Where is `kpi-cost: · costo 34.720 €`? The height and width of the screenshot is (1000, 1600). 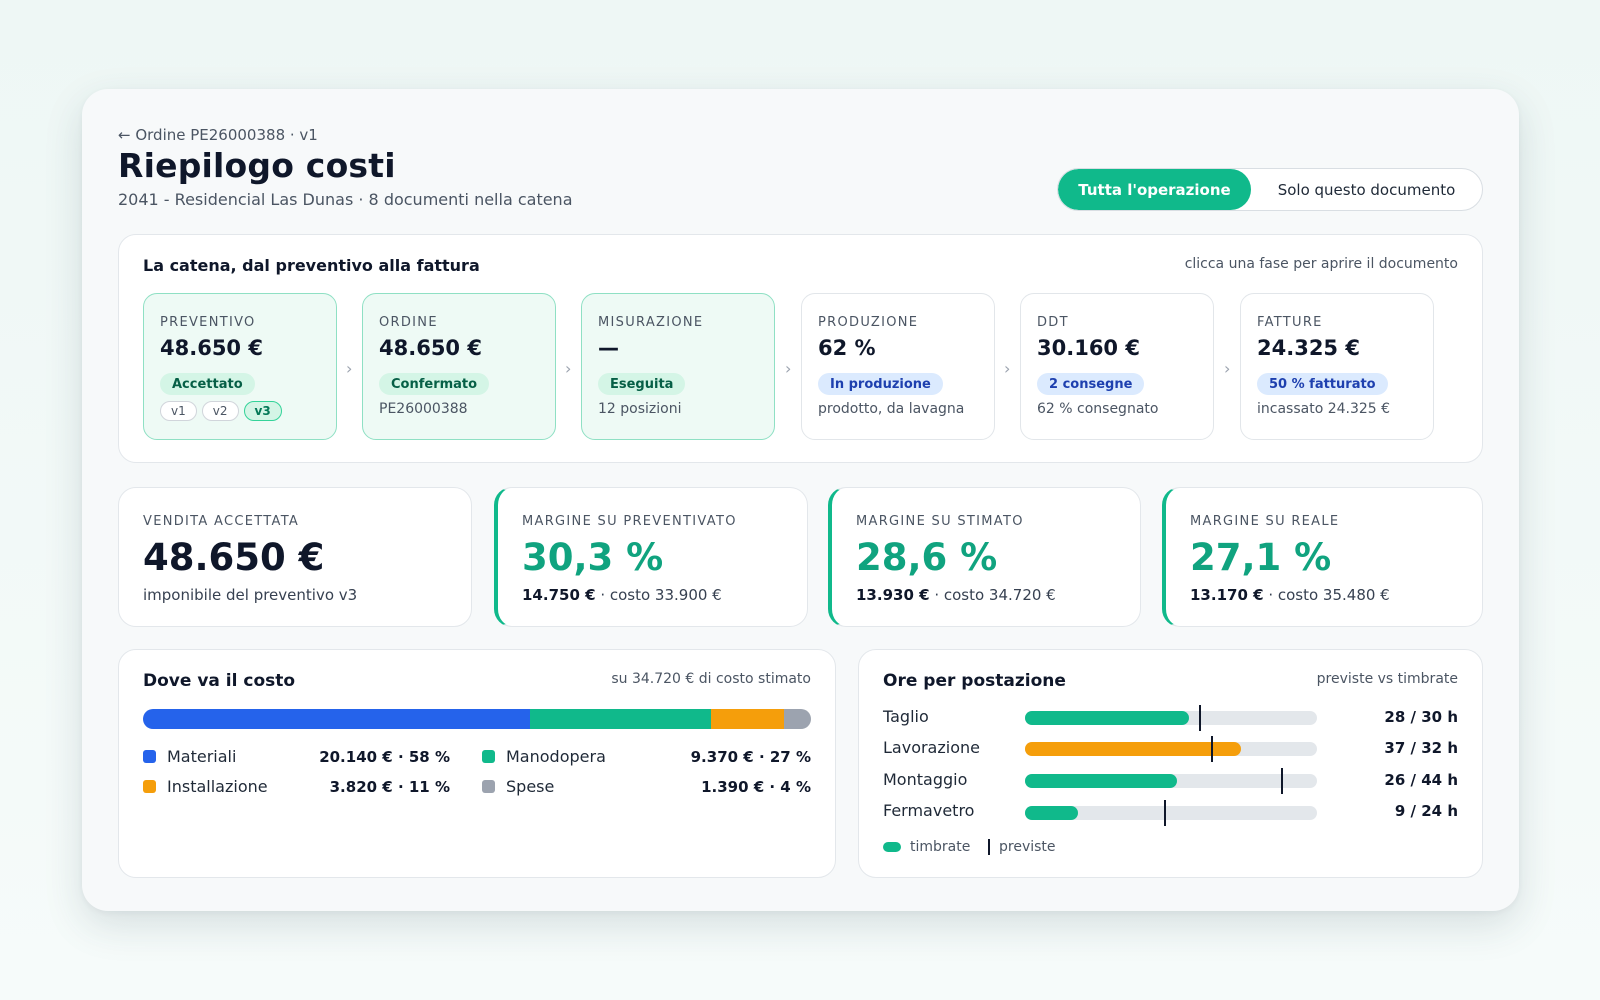
kpi-cost: · costo 34.720 € is located at coordinates (992, 595).